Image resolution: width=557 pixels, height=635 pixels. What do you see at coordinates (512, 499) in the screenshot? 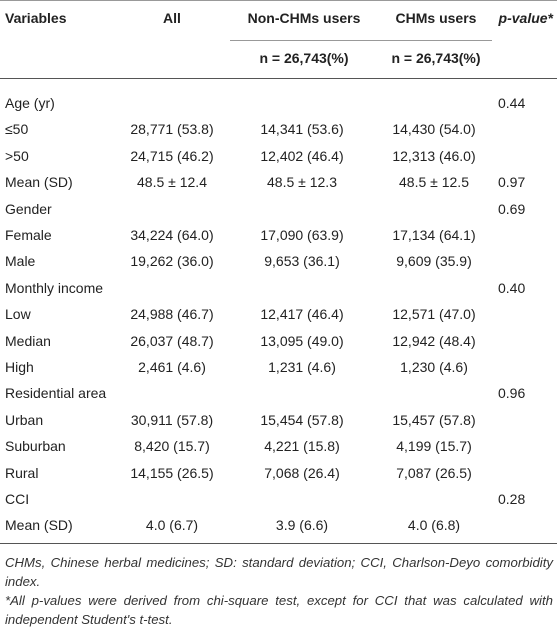
I see `p-value: 0.28` at bounding box center [512, 499].